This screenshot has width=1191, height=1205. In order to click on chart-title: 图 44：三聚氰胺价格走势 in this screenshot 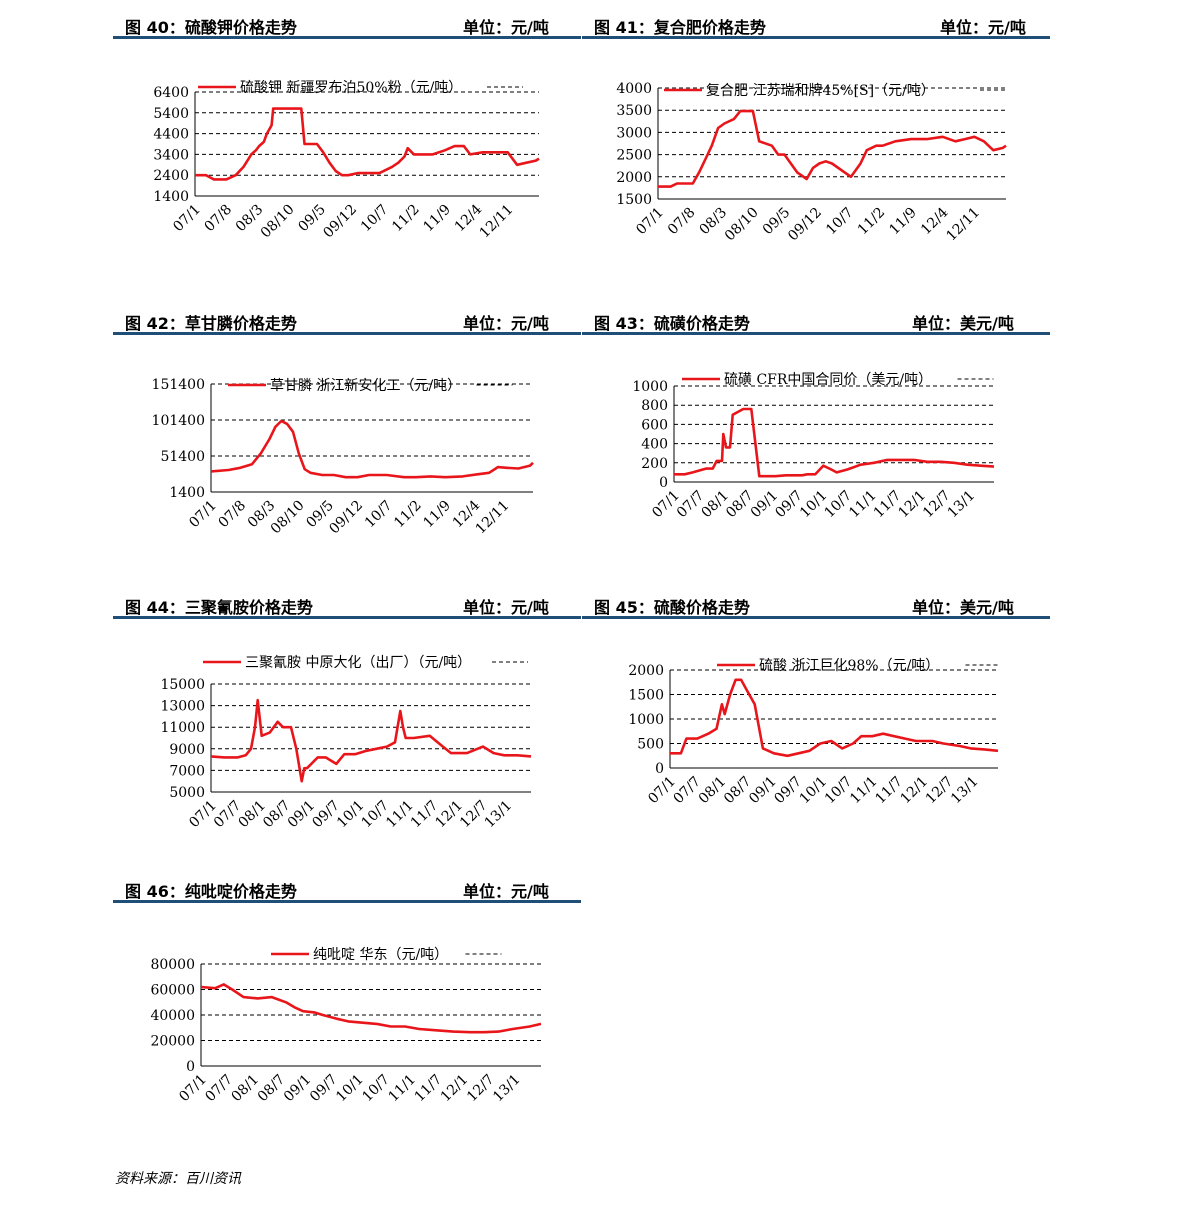, I will do `click(219, 607)`.